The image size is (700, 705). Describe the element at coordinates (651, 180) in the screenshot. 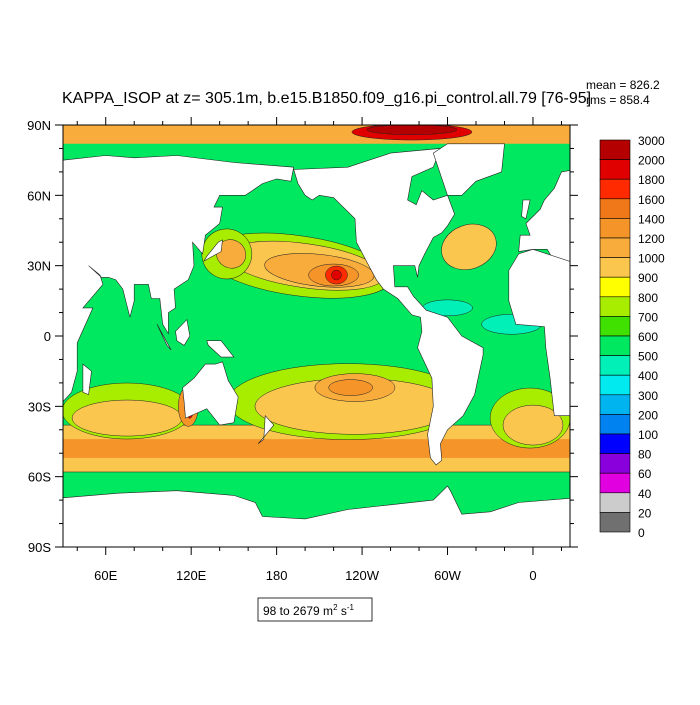

I see `legend-label: 1800` at that location.